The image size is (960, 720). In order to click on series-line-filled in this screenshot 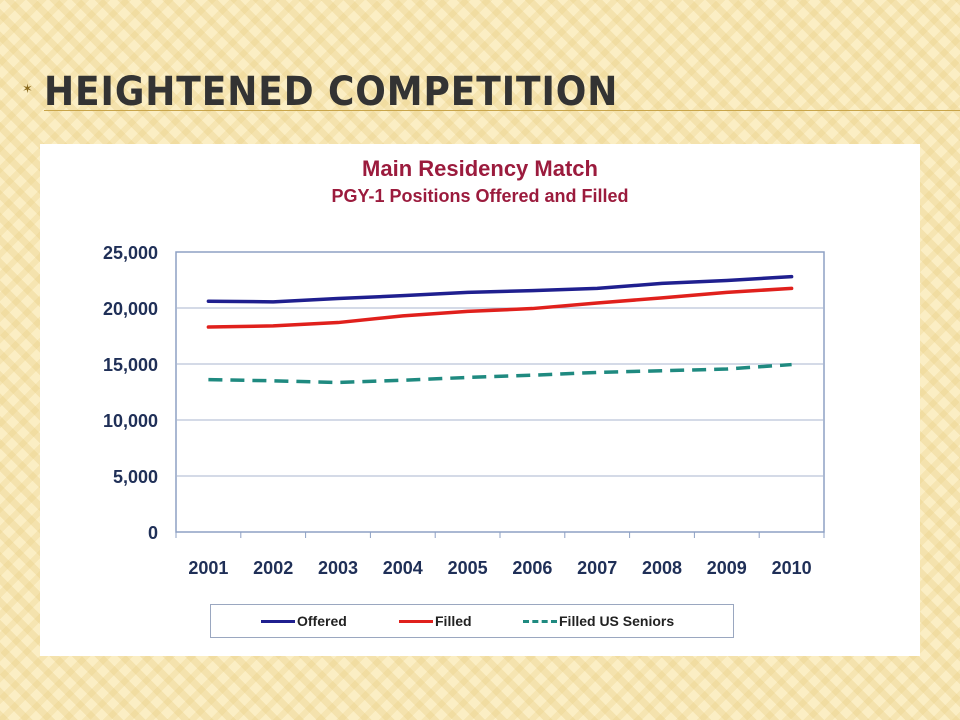, I will do `click(500, 307)`.